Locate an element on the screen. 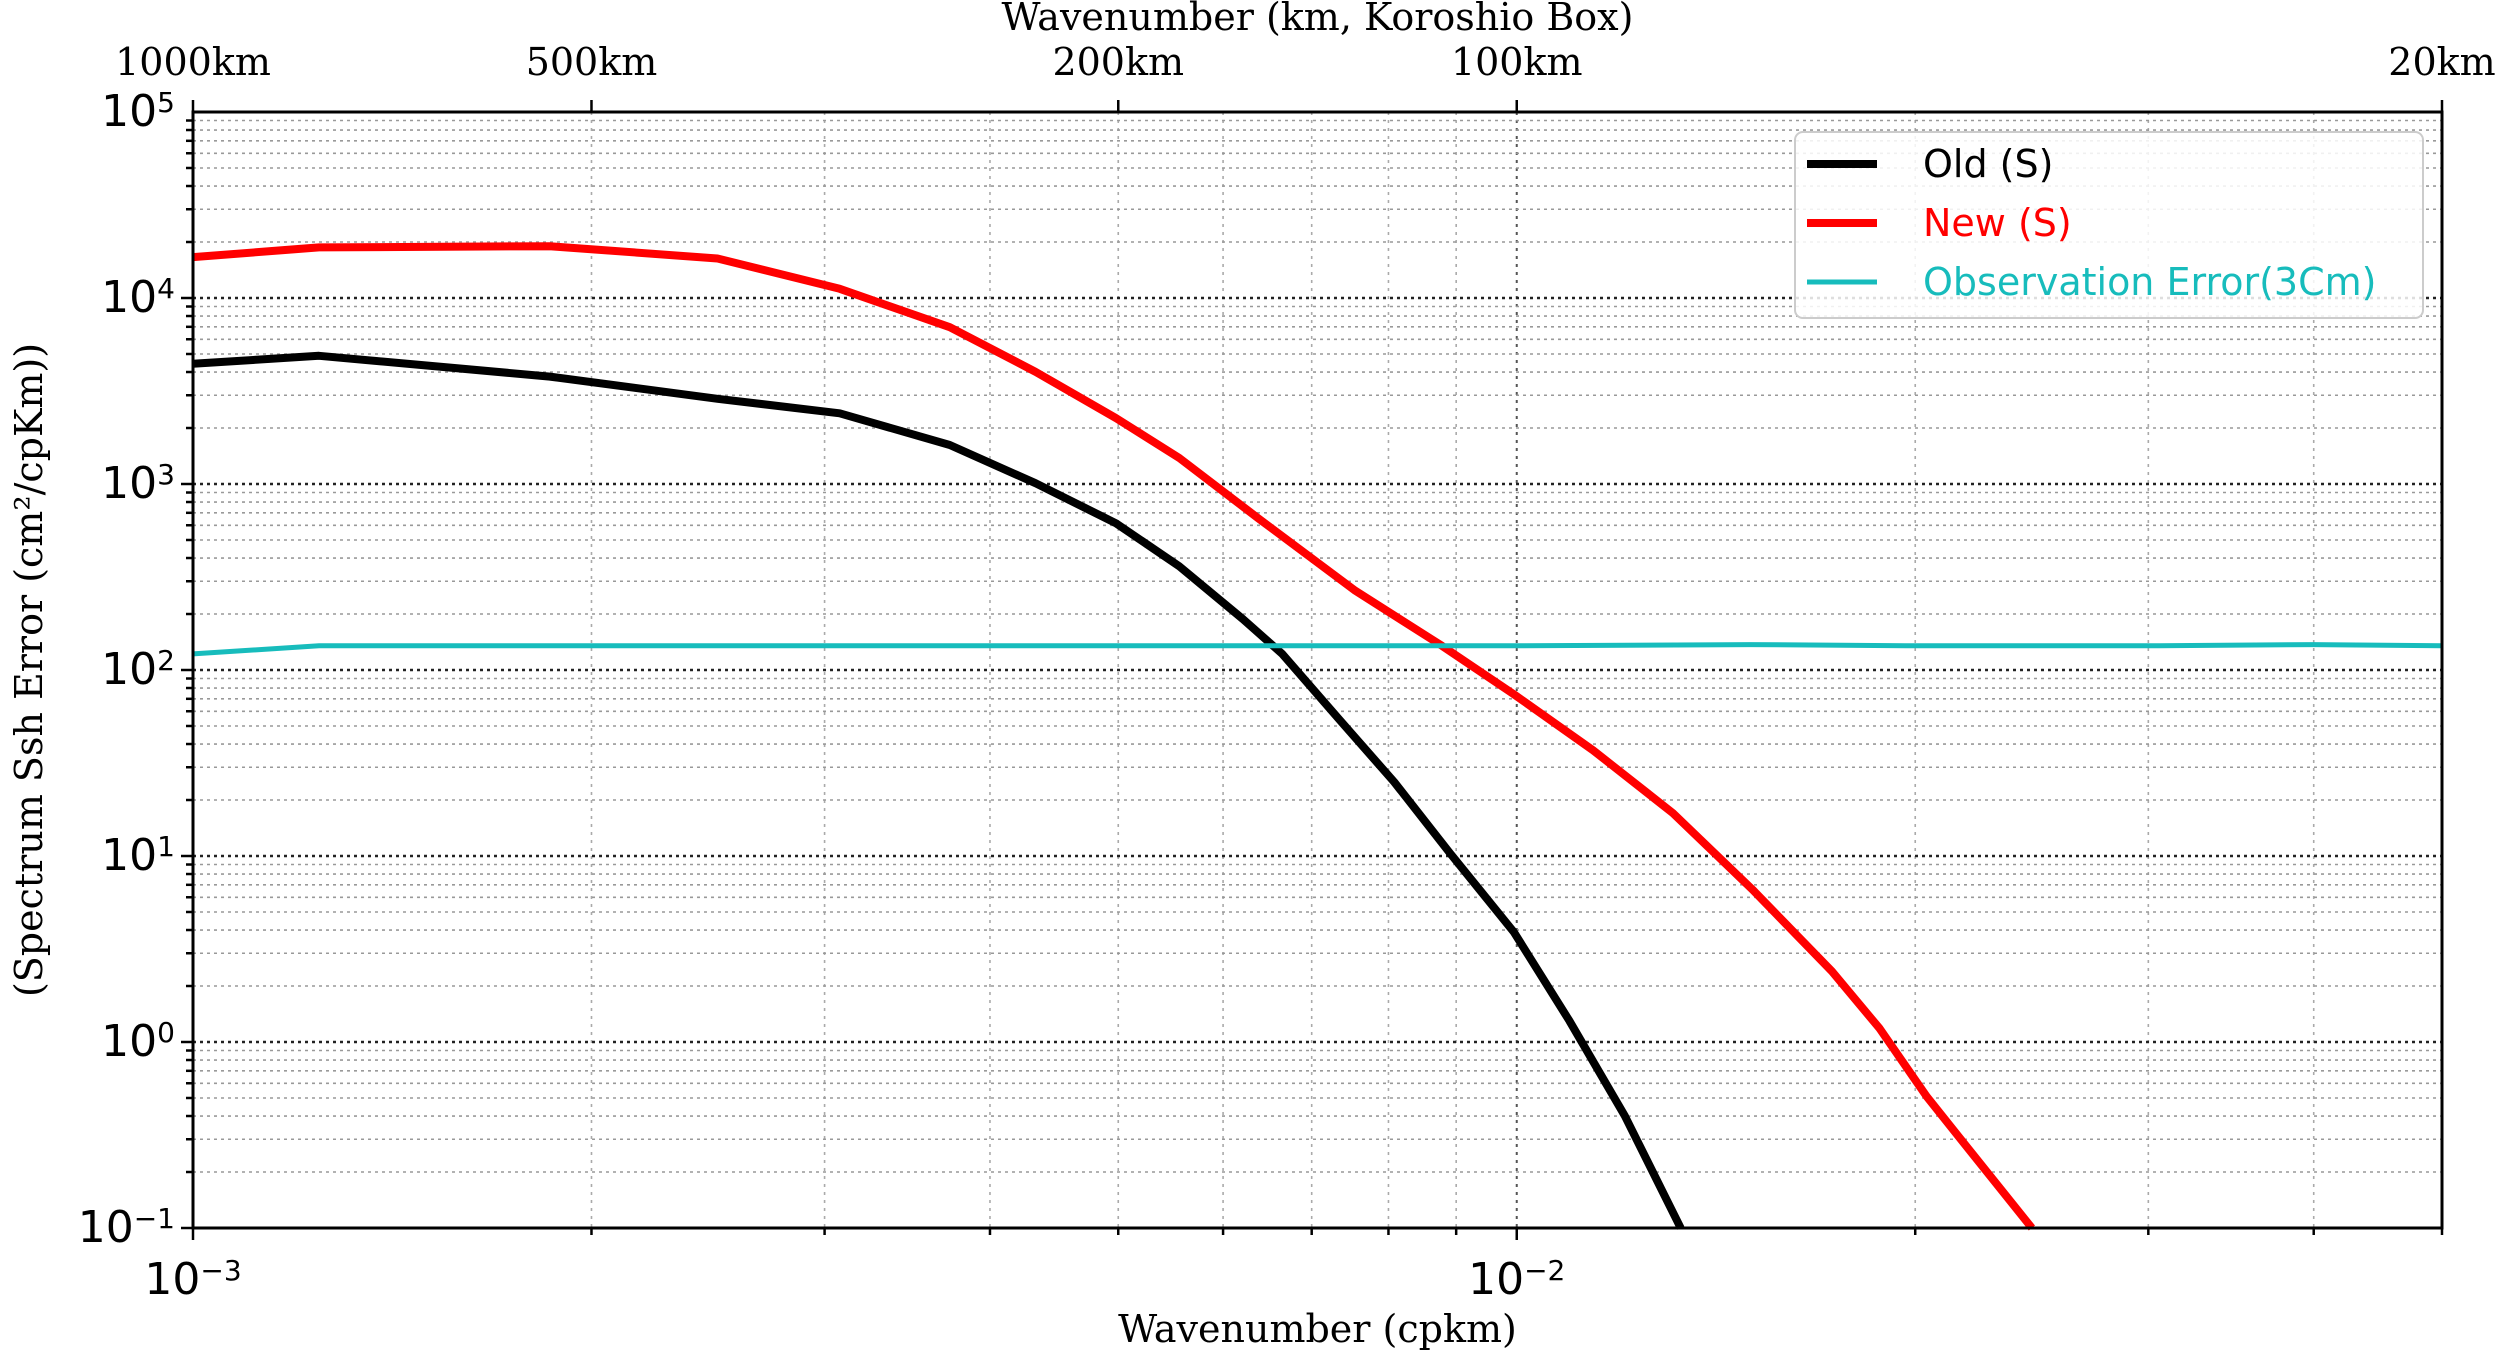  series-line-observation-error is located at coordinates (1317, 649).